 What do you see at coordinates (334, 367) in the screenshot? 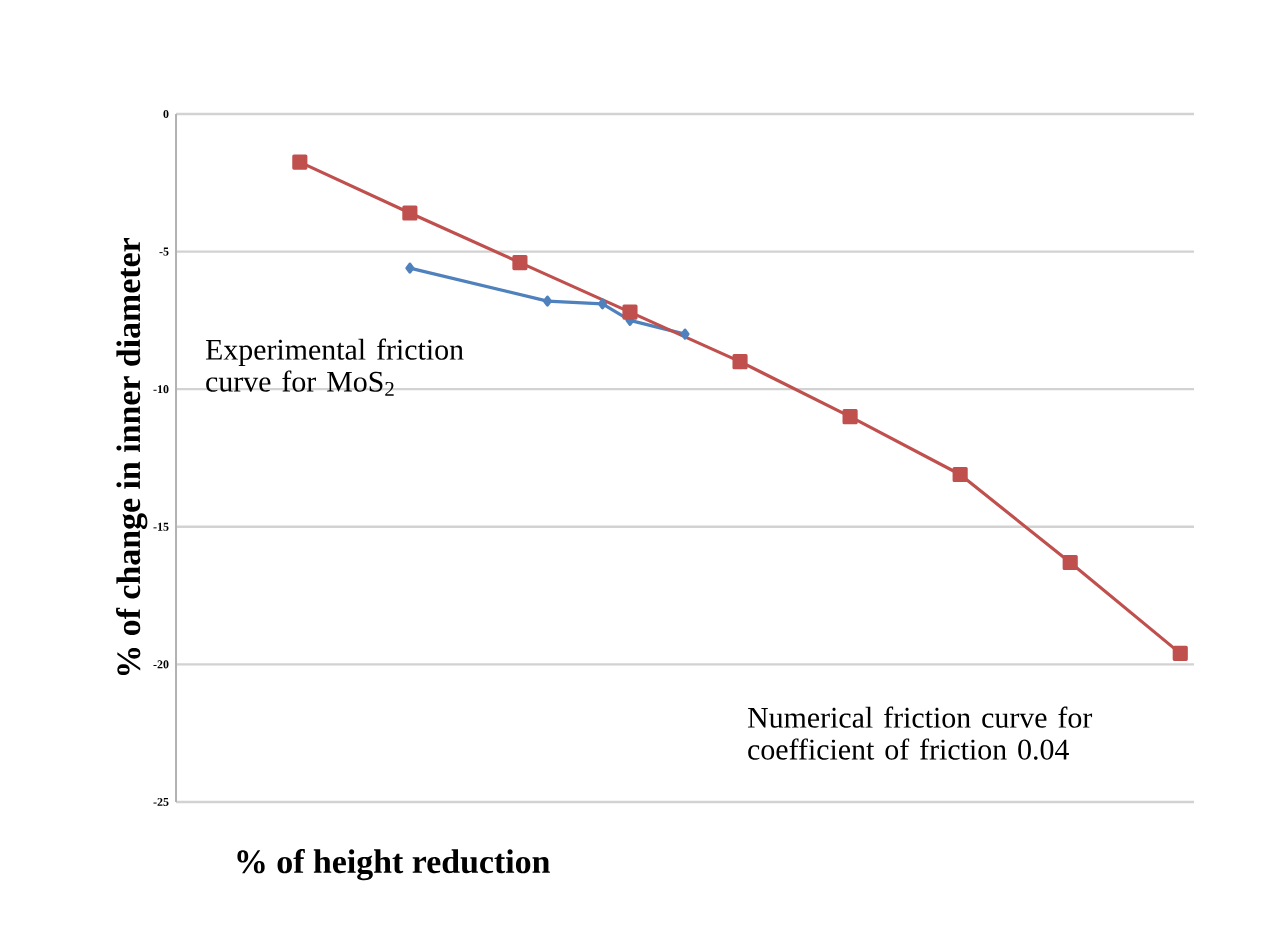
I see `annotation: Experimental friction curve for MoS$_{2}$` at bounding box center [334, 367].